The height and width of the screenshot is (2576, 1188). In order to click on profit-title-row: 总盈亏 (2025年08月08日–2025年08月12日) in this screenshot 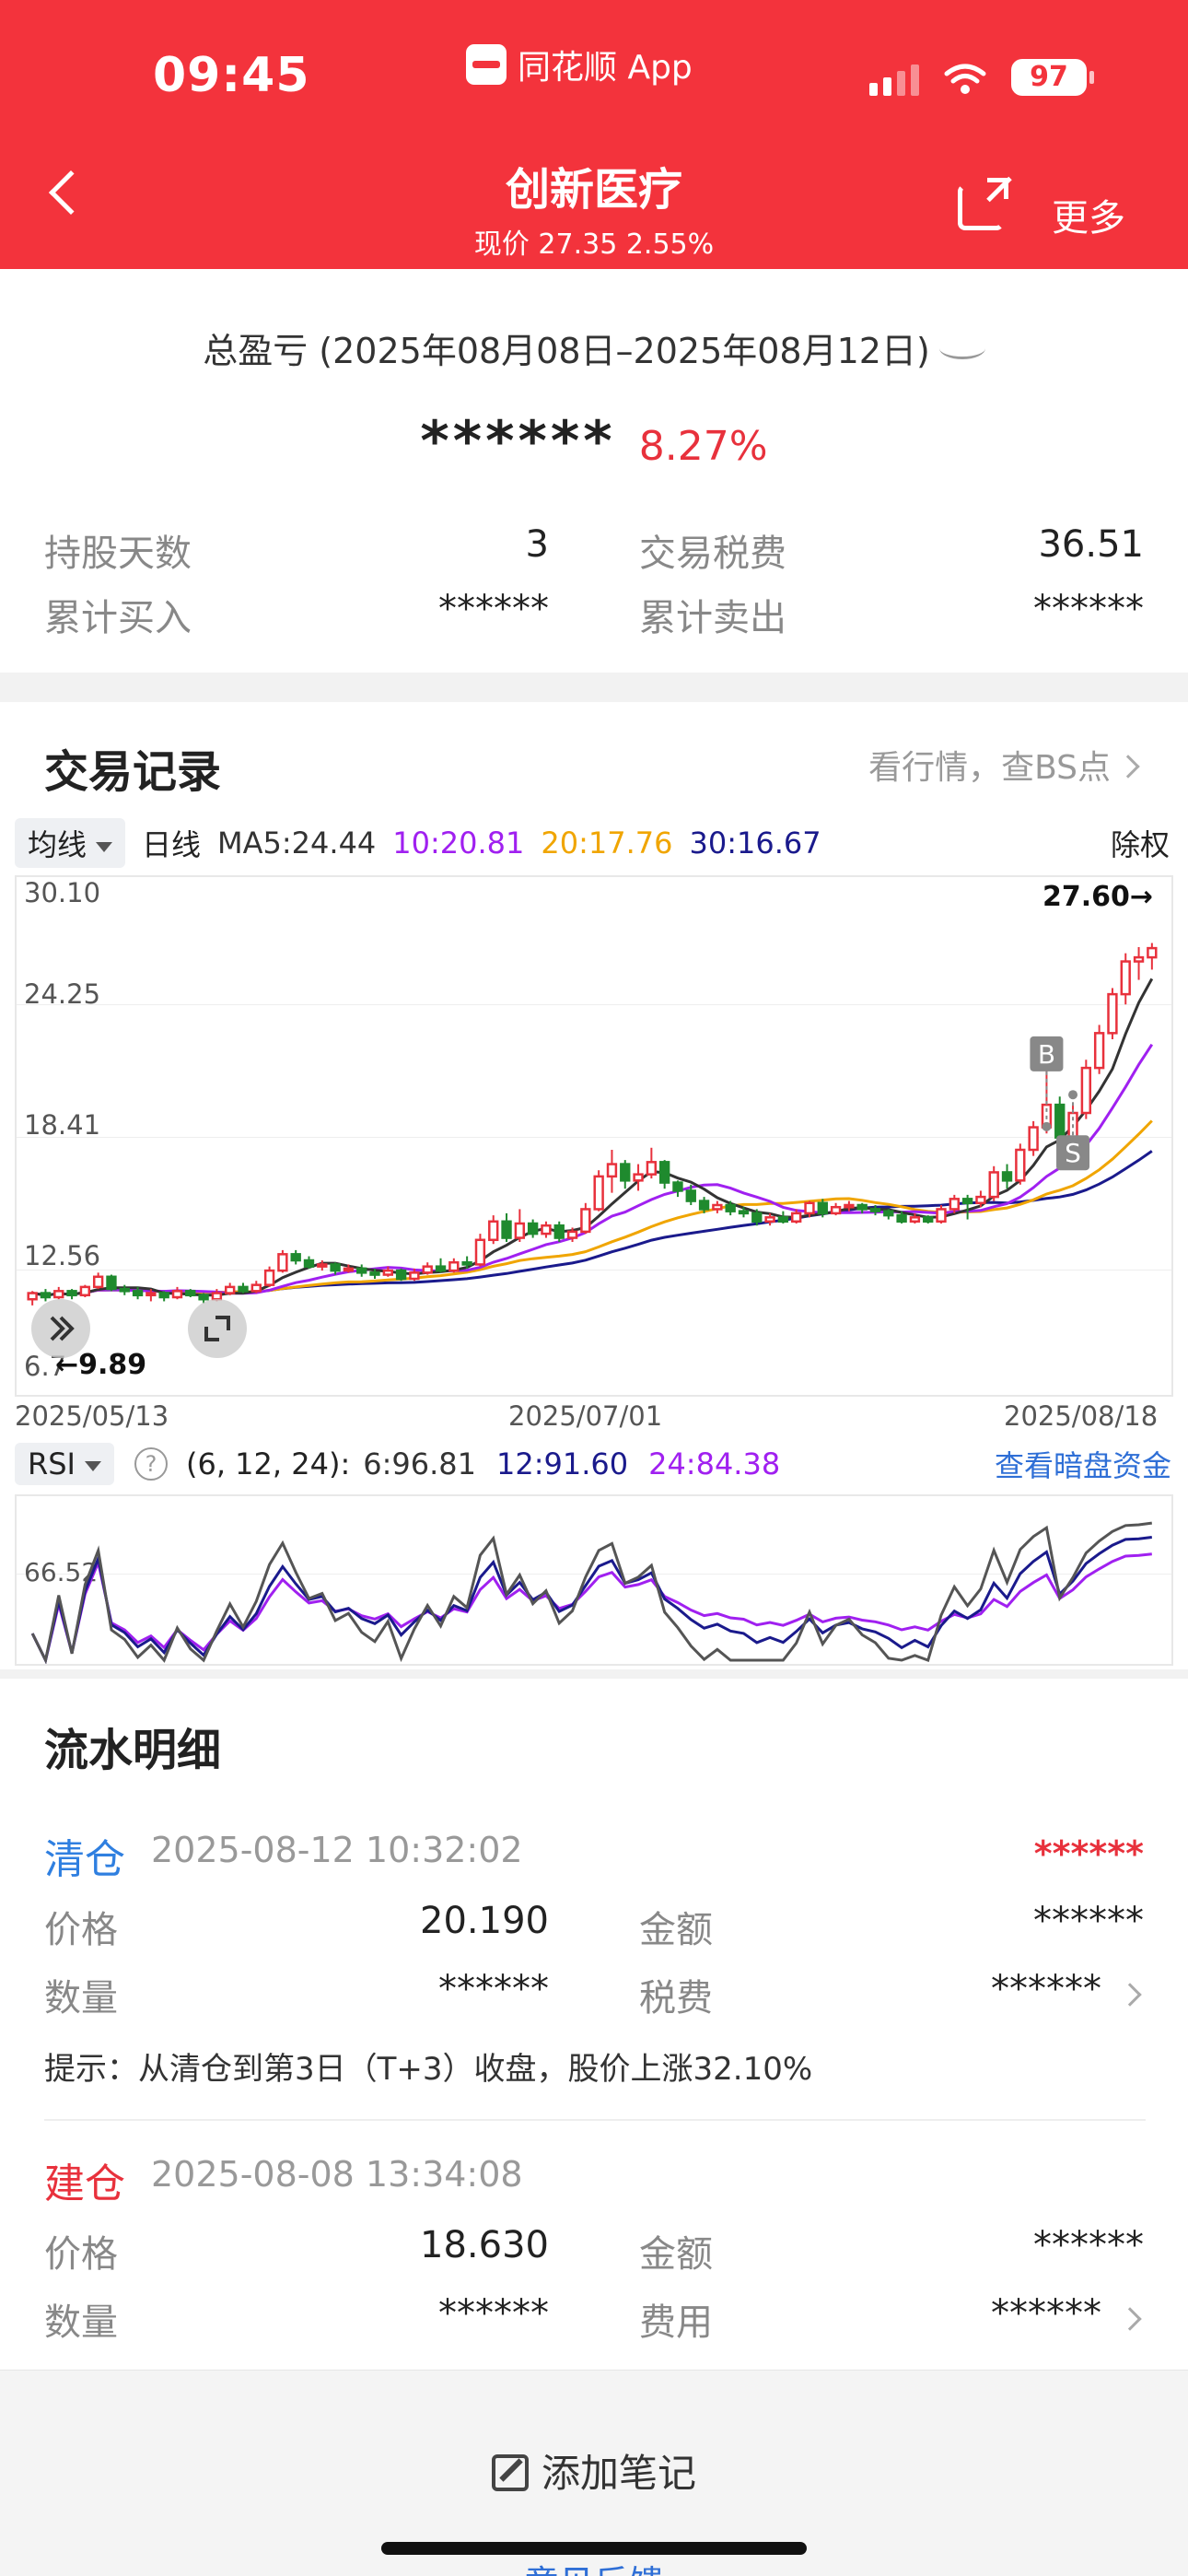, I will do `click(594, 347)`.